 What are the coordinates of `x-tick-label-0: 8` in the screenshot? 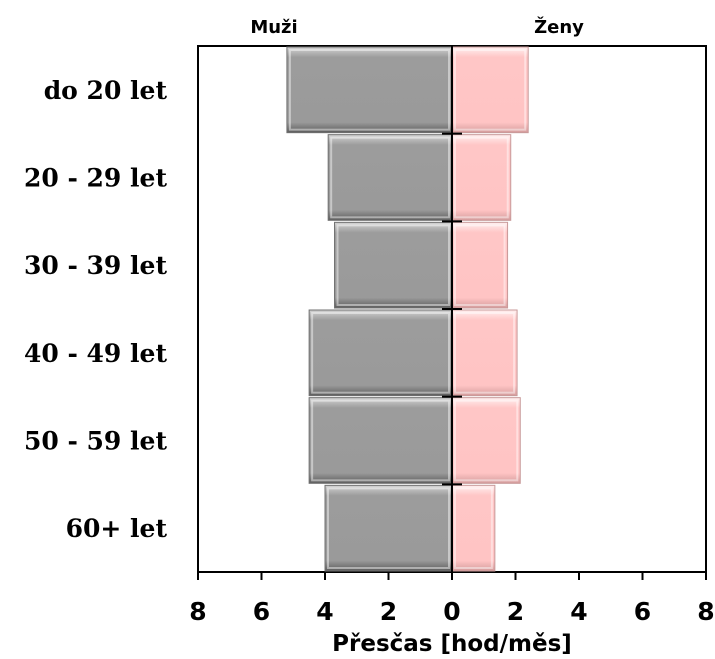 It's located at (197, 611).